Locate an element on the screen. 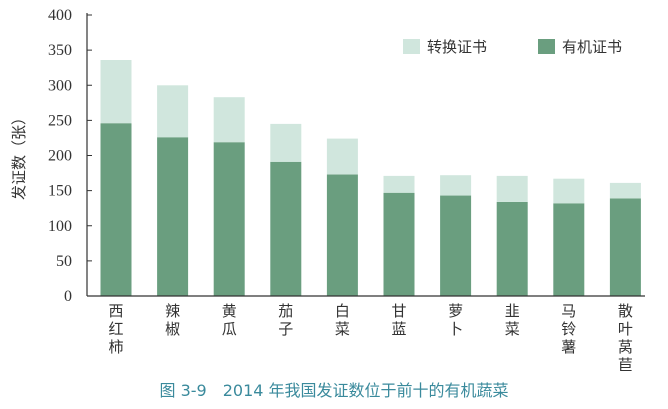 This screenshot has width=668, height=409. x-tick-label-2: 黄瓜 is located at coordinates (229, 320).